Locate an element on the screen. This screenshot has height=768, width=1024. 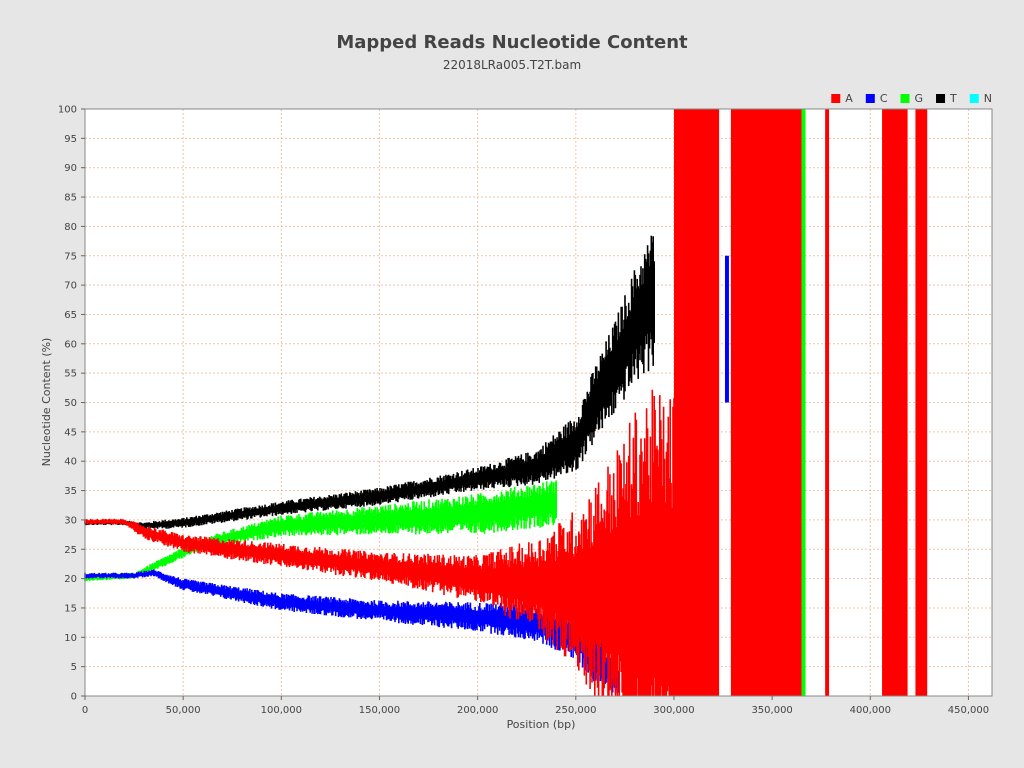
x-tick-label: 0 is located at coordinates (85, 710).